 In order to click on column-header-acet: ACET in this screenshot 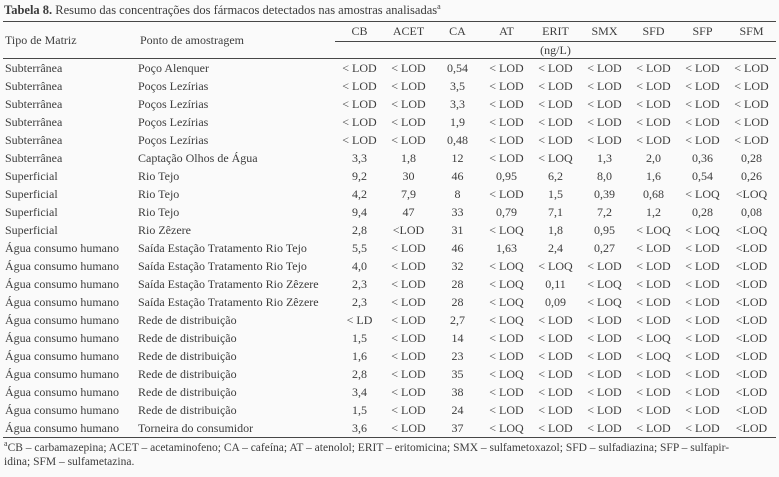, I will do `click(408, 31)`.